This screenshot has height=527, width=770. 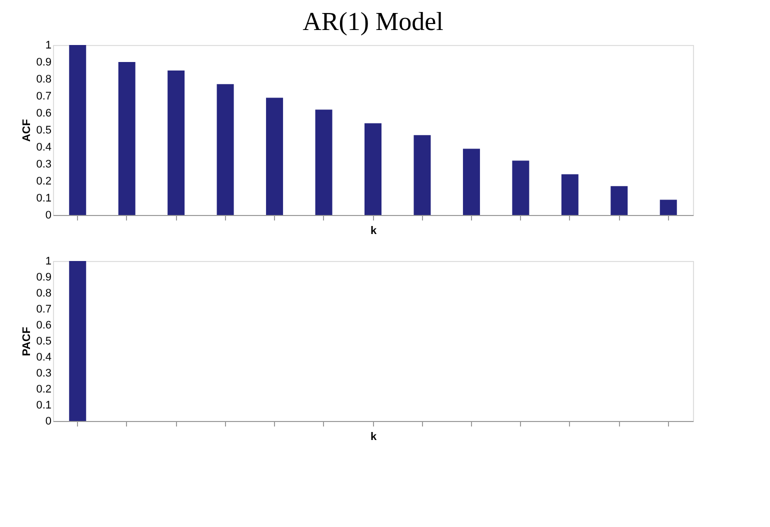 I want to click on chart-title: AR(1) Model, so click(x=373, y=21).